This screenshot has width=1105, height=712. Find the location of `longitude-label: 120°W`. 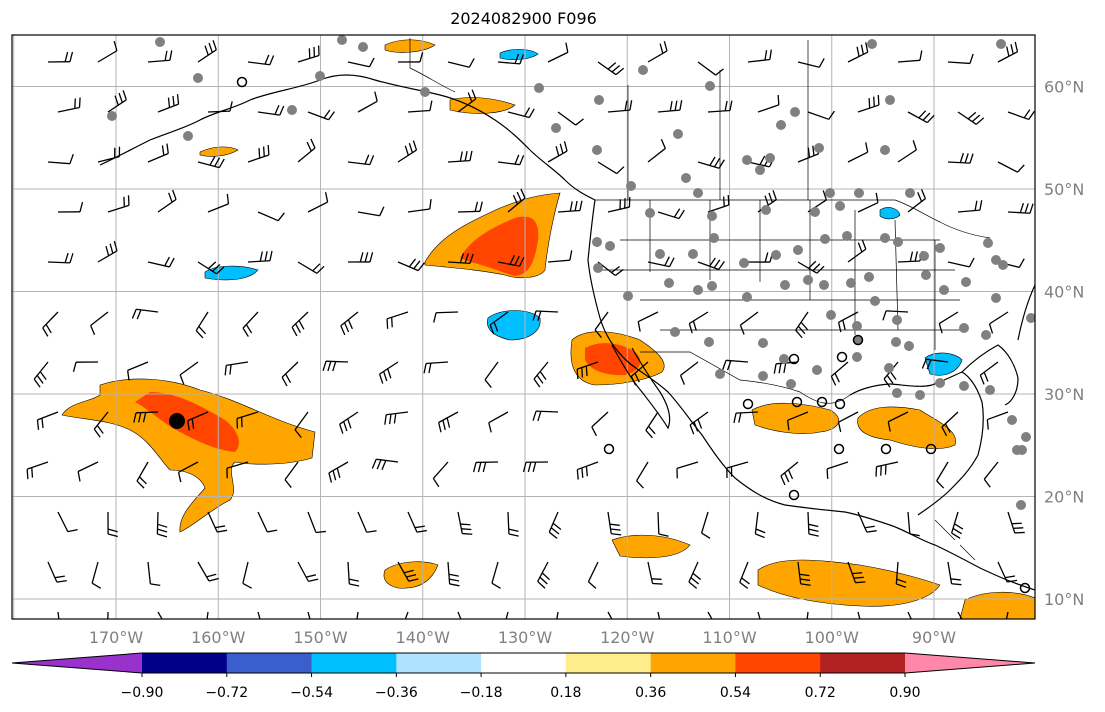

longitude-label: 120°W is located at coordinates (627, 637).